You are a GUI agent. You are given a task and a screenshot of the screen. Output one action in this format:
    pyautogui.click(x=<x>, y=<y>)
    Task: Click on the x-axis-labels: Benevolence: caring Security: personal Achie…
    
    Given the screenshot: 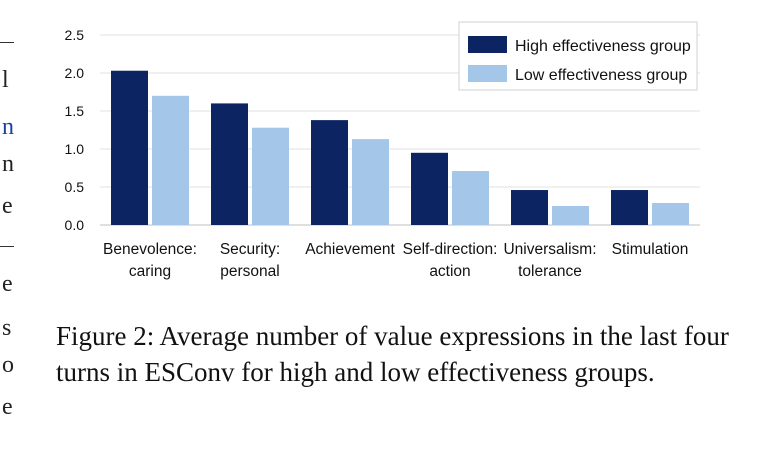 What is the action you would take?
    pyautogui.click(x=395, y=260)
    